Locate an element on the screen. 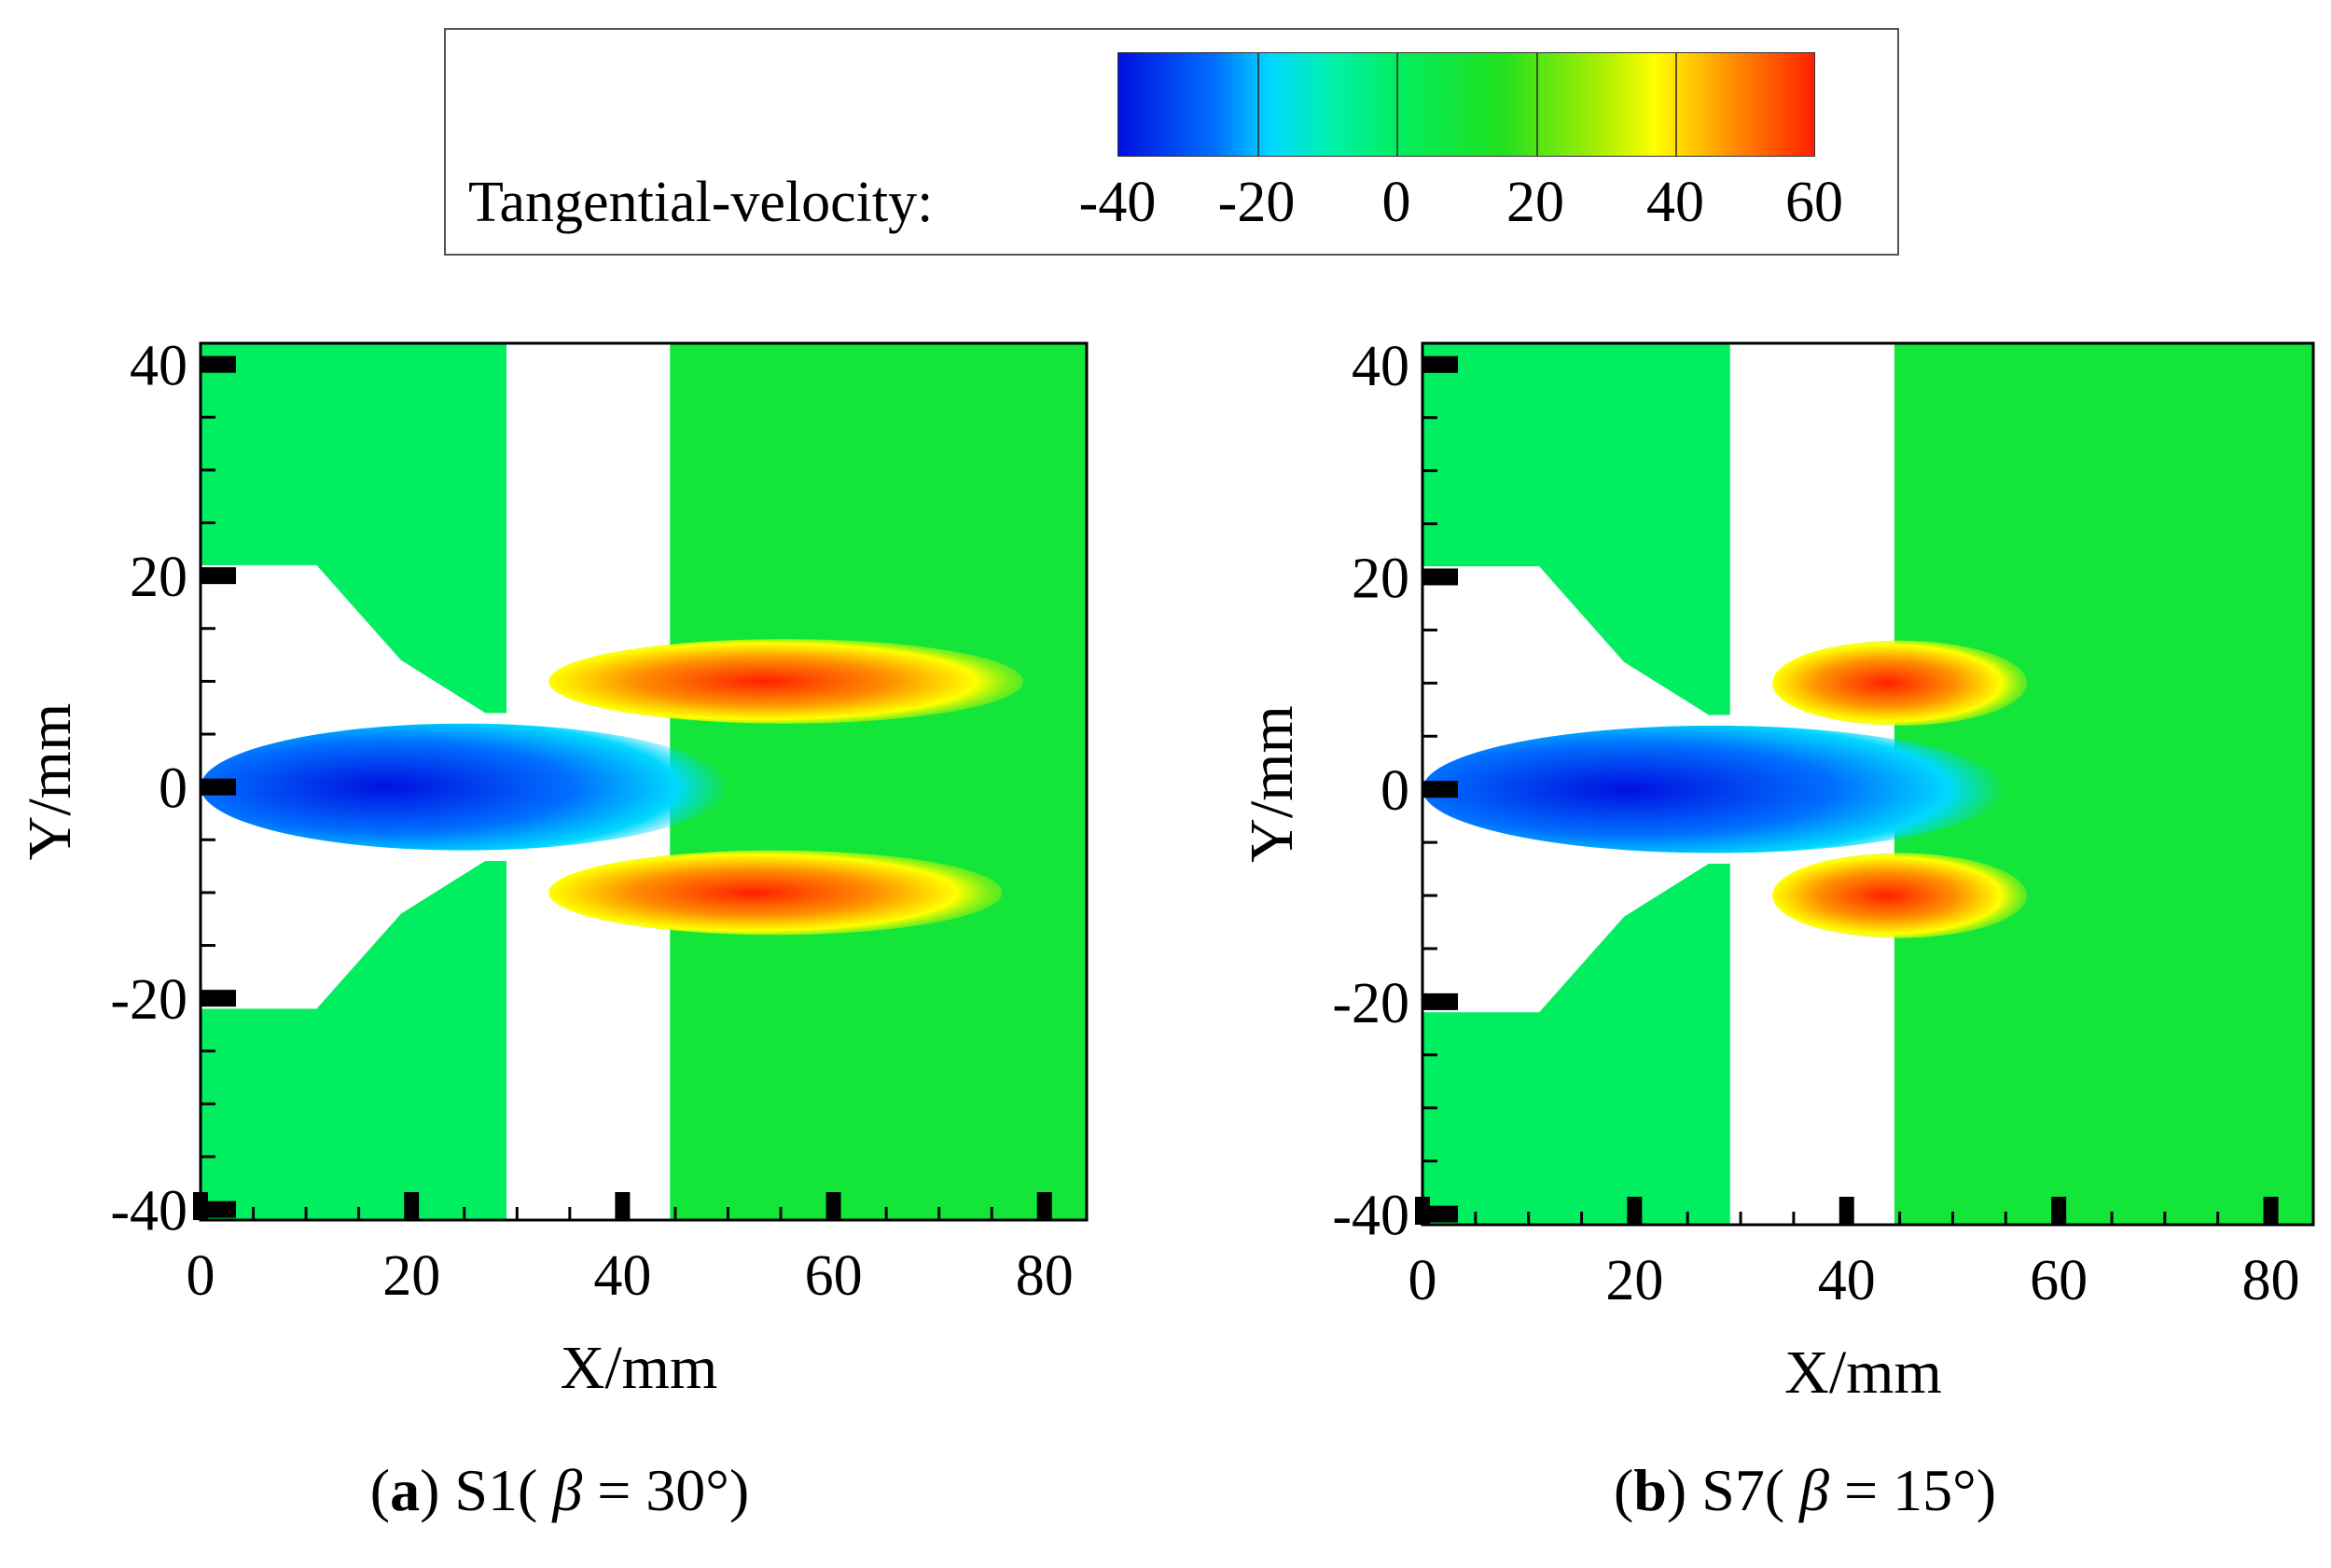  caption-a: (a) S1( β = 30°) is located at coordinates (559, 1490).